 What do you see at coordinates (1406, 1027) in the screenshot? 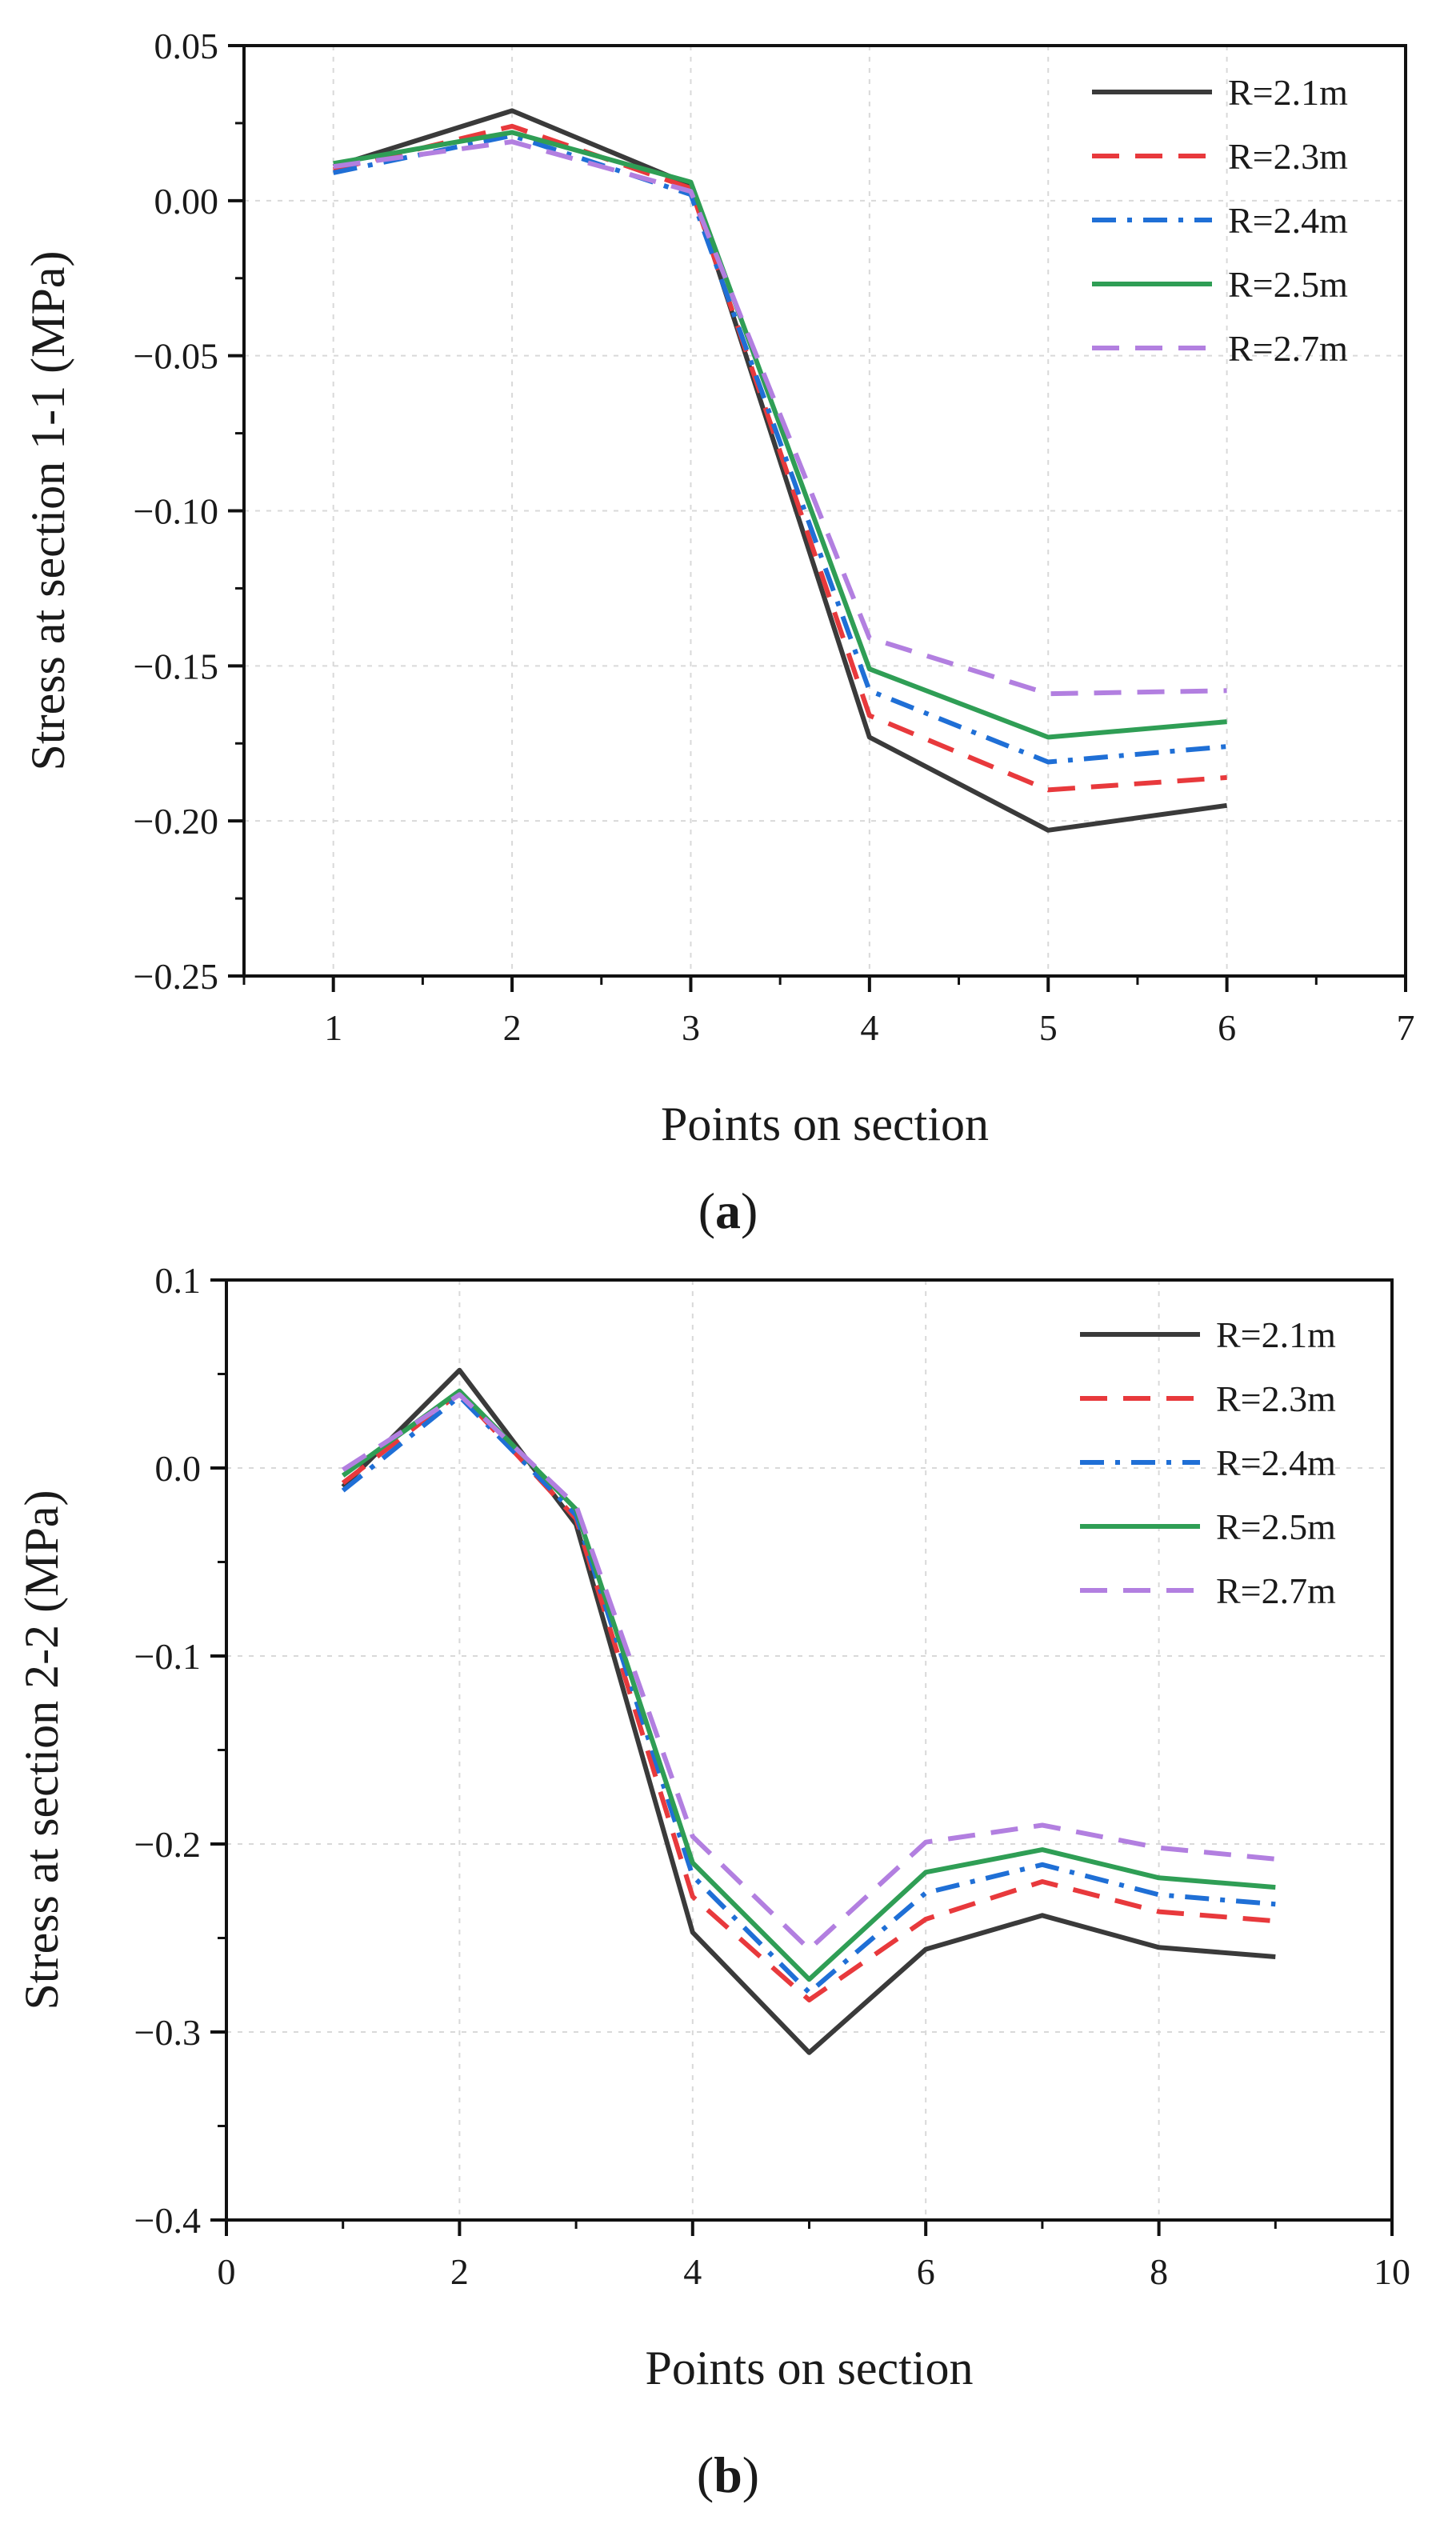
I see `c0-x-tick-label-6: 7` at bounding box center [1406, 1027].